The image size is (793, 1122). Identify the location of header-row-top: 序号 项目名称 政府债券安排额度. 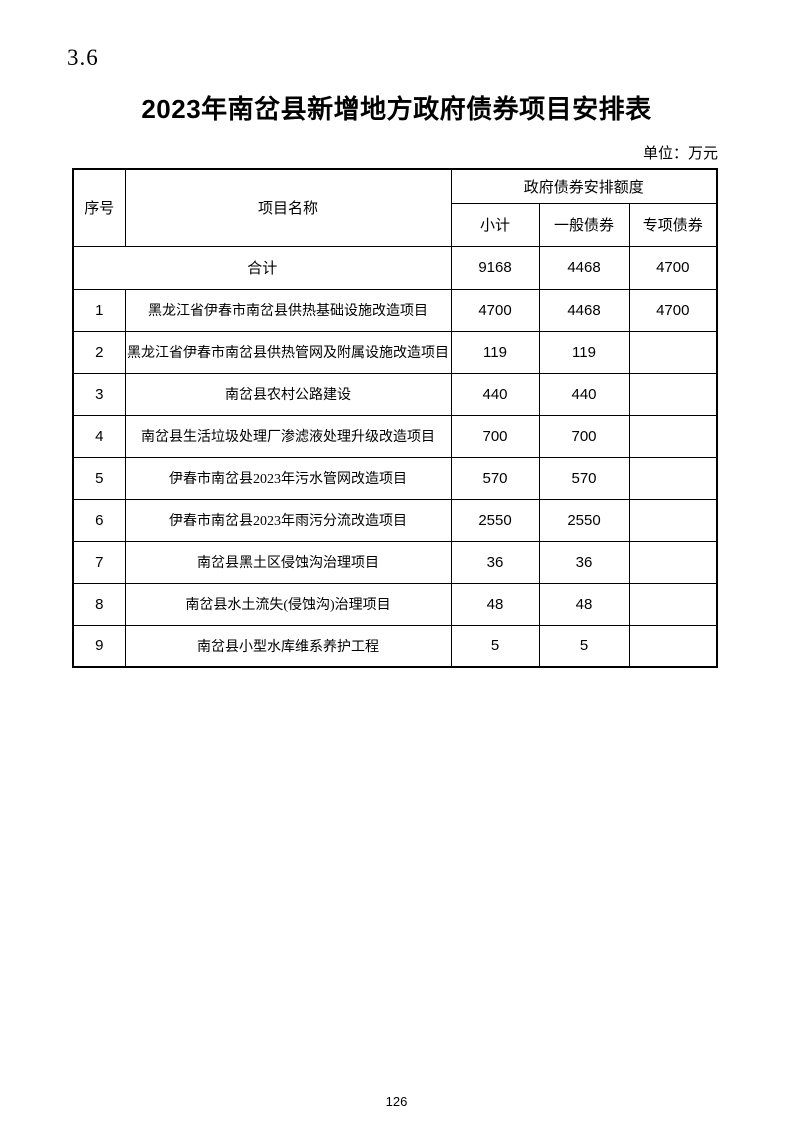
(395, 207).